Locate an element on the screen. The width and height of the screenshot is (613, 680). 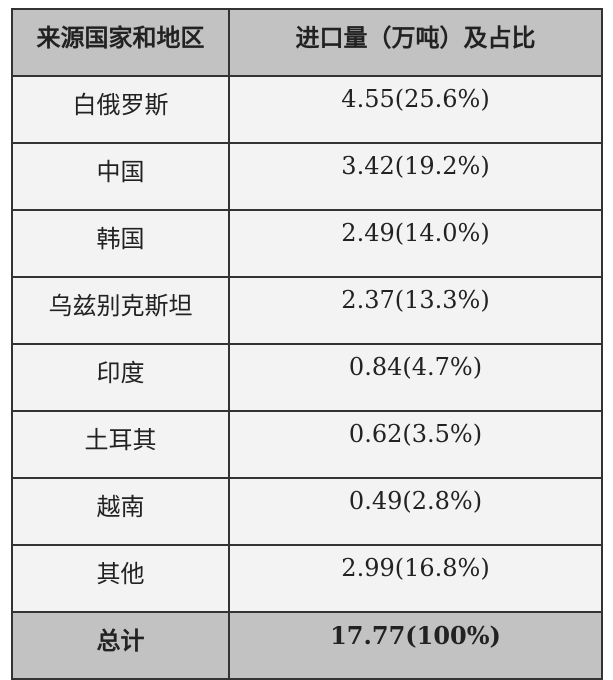
table-row: 印度 0.84(4.7%) is located at coordinates (307, 377).